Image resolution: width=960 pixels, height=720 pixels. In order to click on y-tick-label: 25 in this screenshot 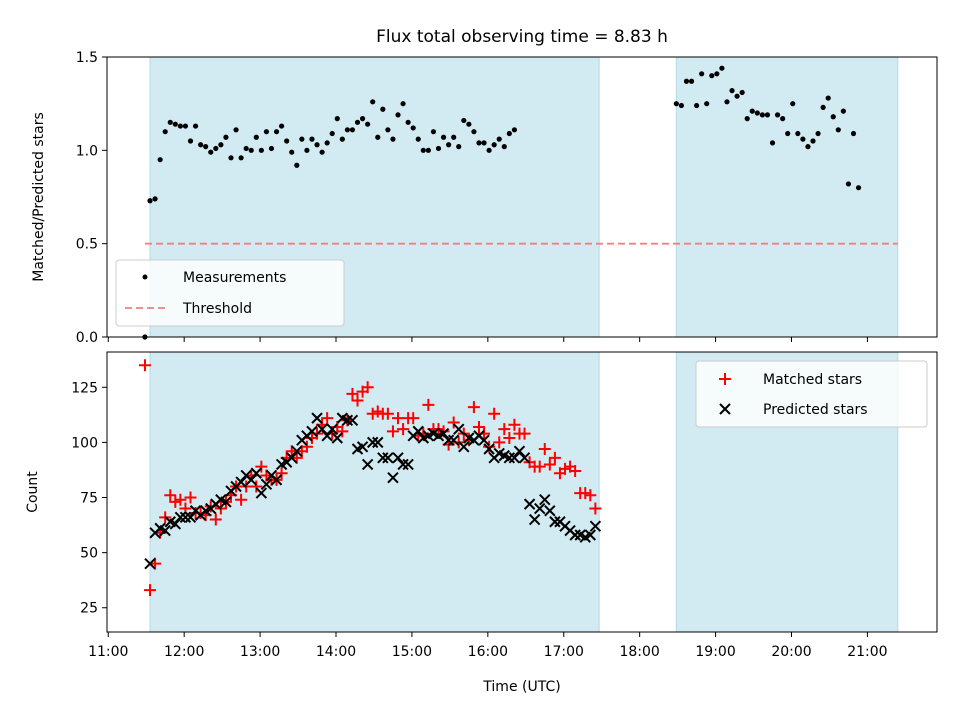, I will do `click(89, 609)`.